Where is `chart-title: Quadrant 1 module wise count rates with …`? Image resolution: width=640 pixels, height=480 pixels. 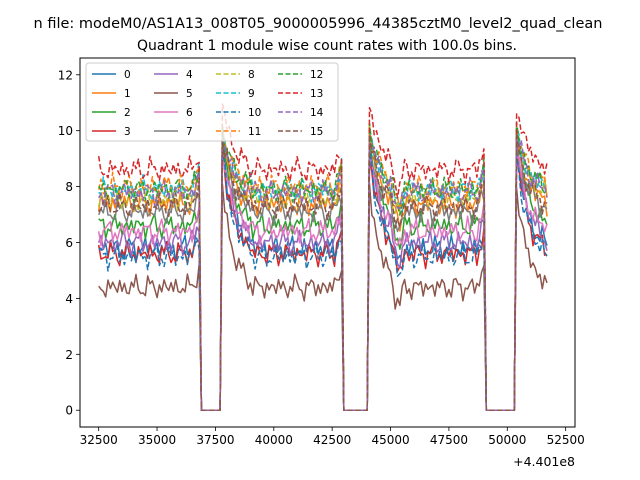
chart-title: Quadrant 1 module wise count rates with … is located at coordinates (327, 46).